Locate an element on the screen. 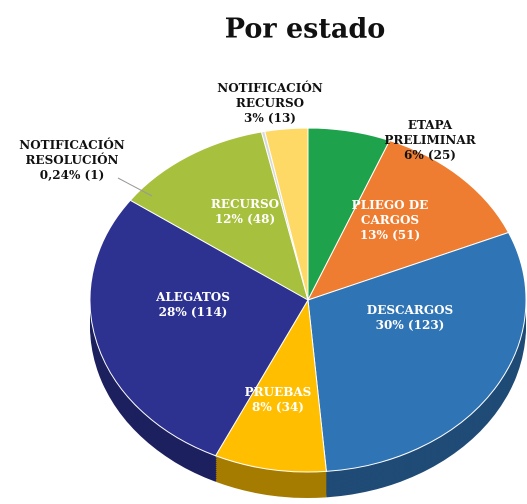  label-box: NOTIFICACIÓN RESOLUCIÓN 0,24% (1) is located at coordinates (72, 160).